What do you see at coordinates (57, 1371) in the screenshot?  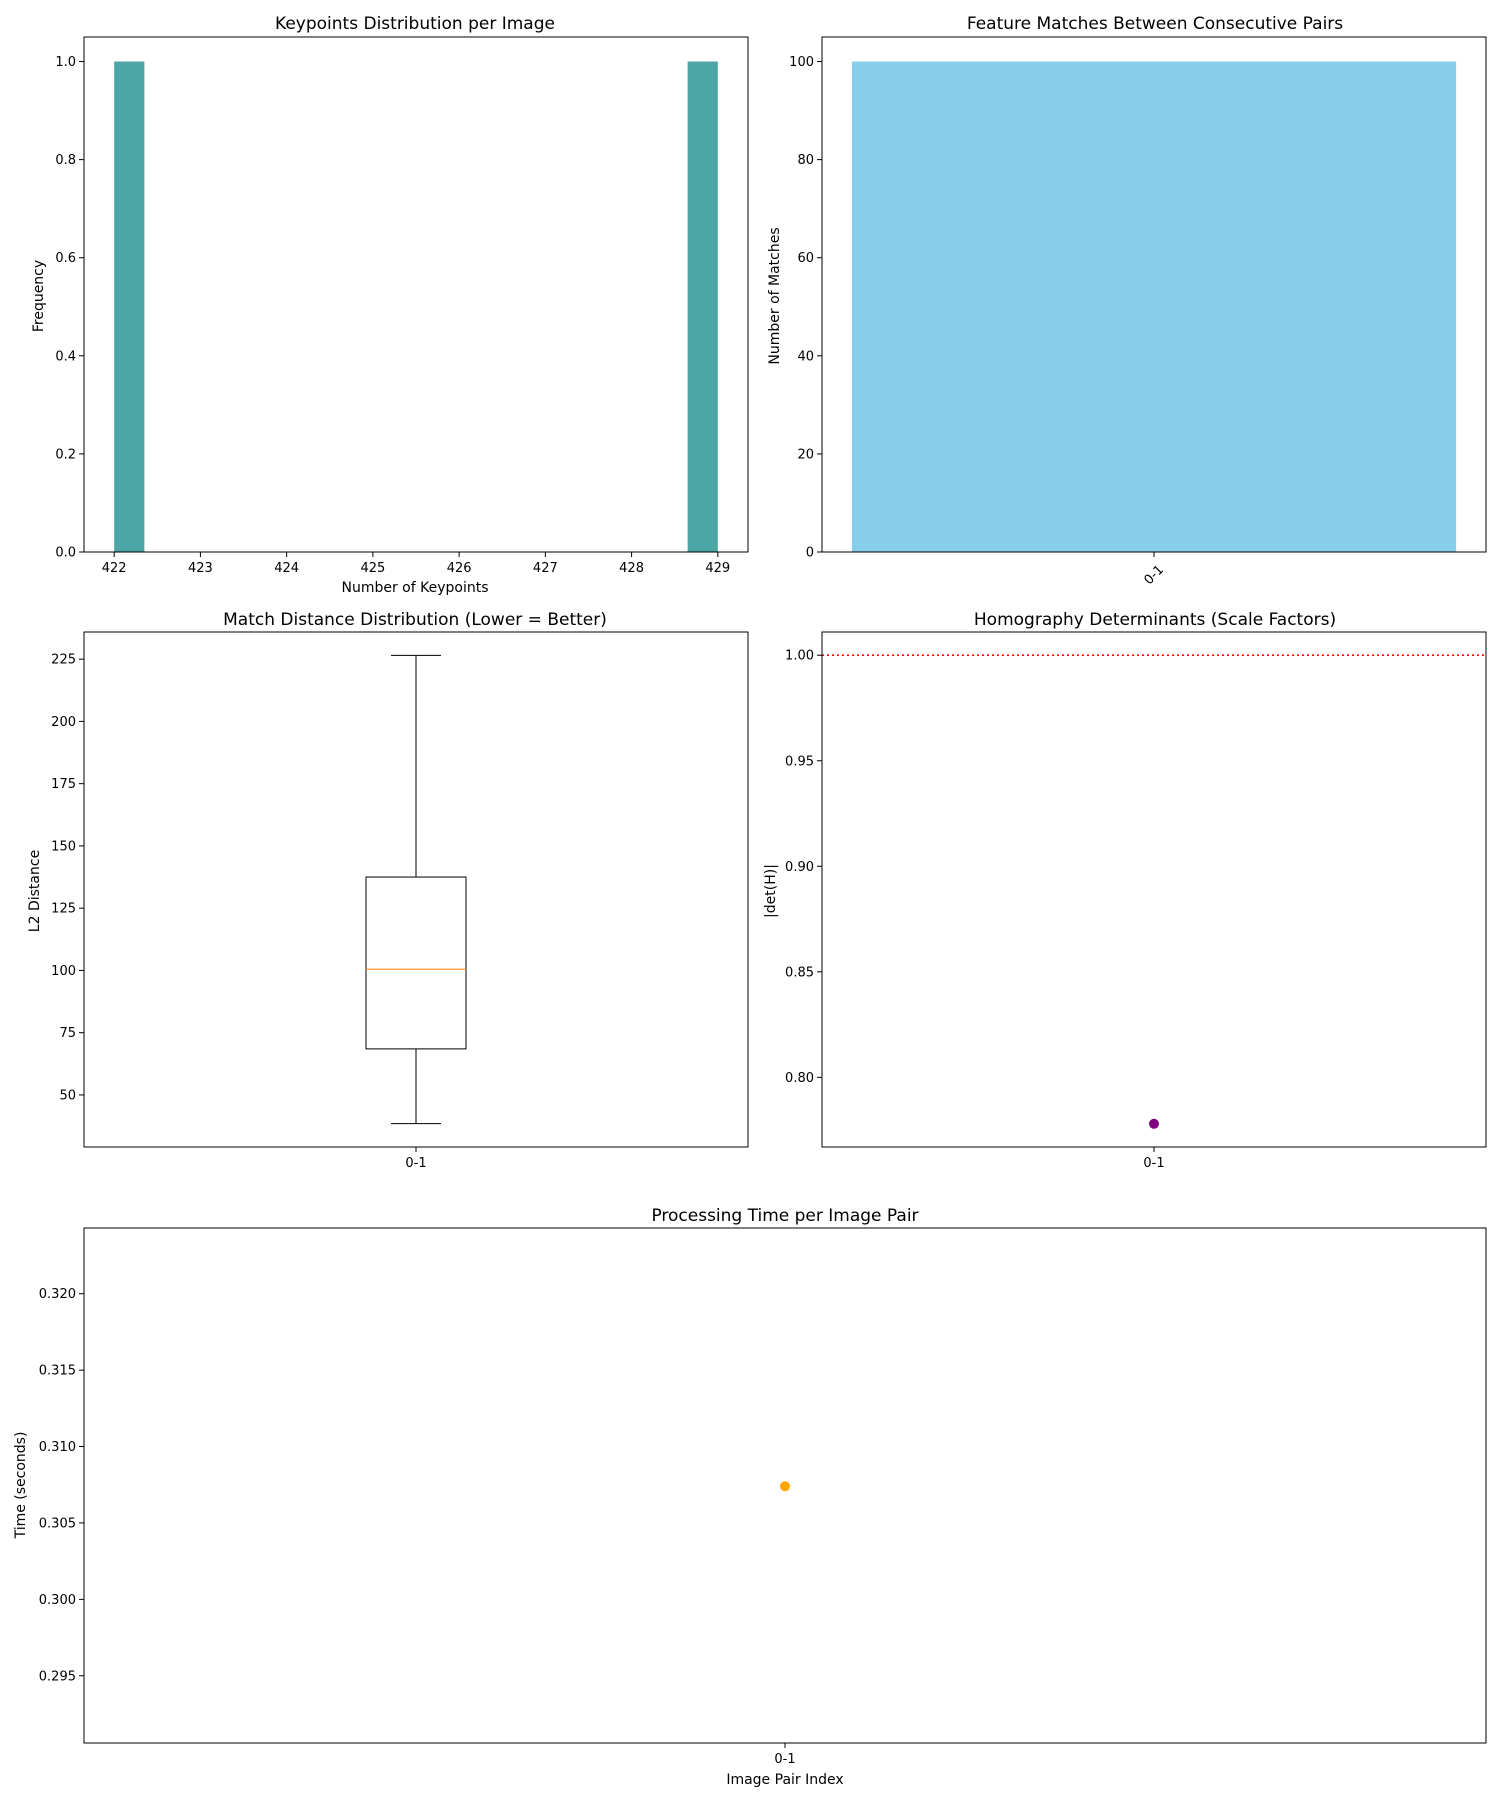 I see `processing-time-ytick-label: 0.315` at bounding box center [57, 1371].